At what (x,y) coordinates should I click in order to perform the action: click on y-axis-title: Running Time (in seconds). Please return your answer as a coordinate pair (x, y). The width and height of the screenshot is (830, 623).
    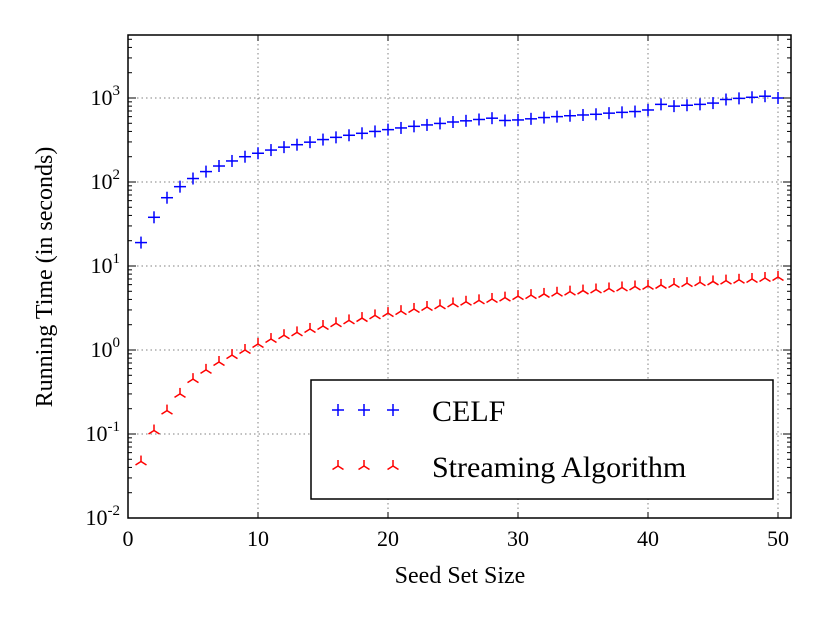
    Looking at the image, I should click on (45, 277).